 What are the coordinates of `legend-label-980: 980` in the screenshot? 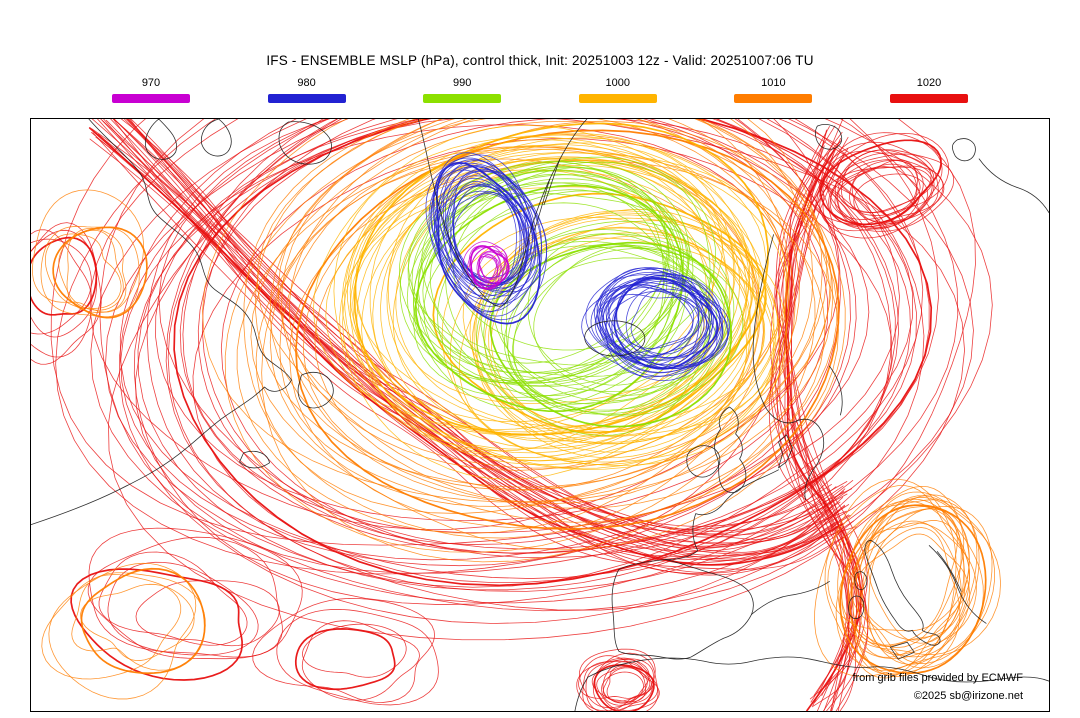 It's located at (306, 83).